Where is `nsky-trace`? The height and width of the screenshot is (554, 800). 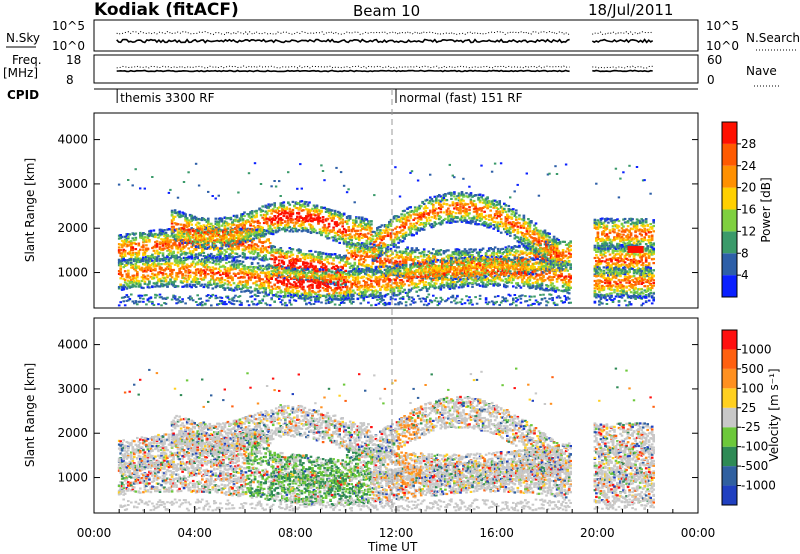 nsky-trace is located at coordinates (622, 41).